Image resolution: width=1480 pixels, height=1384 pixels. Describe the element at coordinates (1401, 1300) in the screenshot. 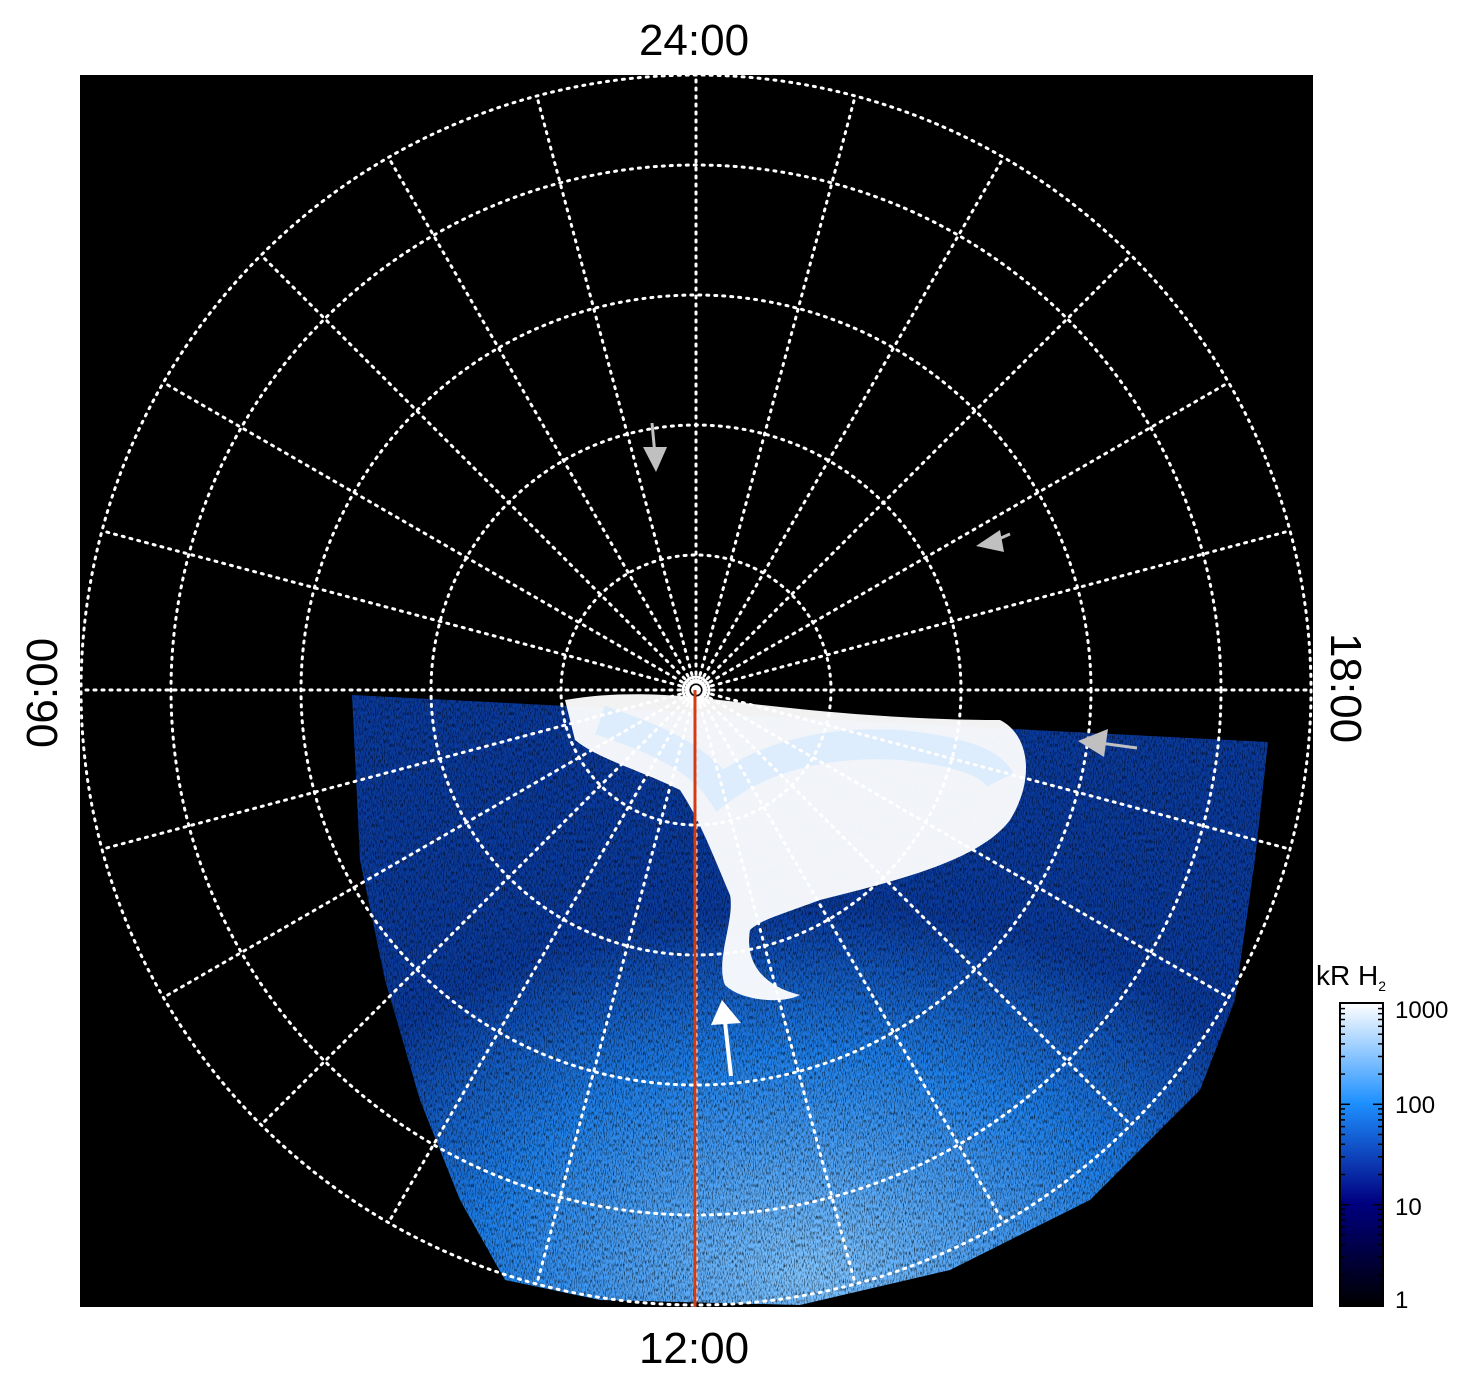

I see `colorbar-tick-label-1: 1` at that location.